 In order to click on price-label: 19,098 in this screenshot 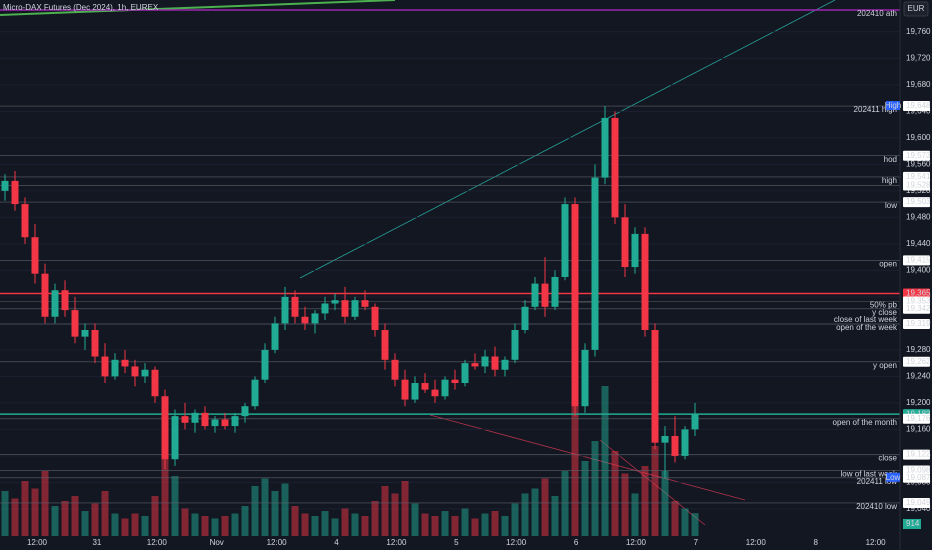, I will do `click(918, 470)`.